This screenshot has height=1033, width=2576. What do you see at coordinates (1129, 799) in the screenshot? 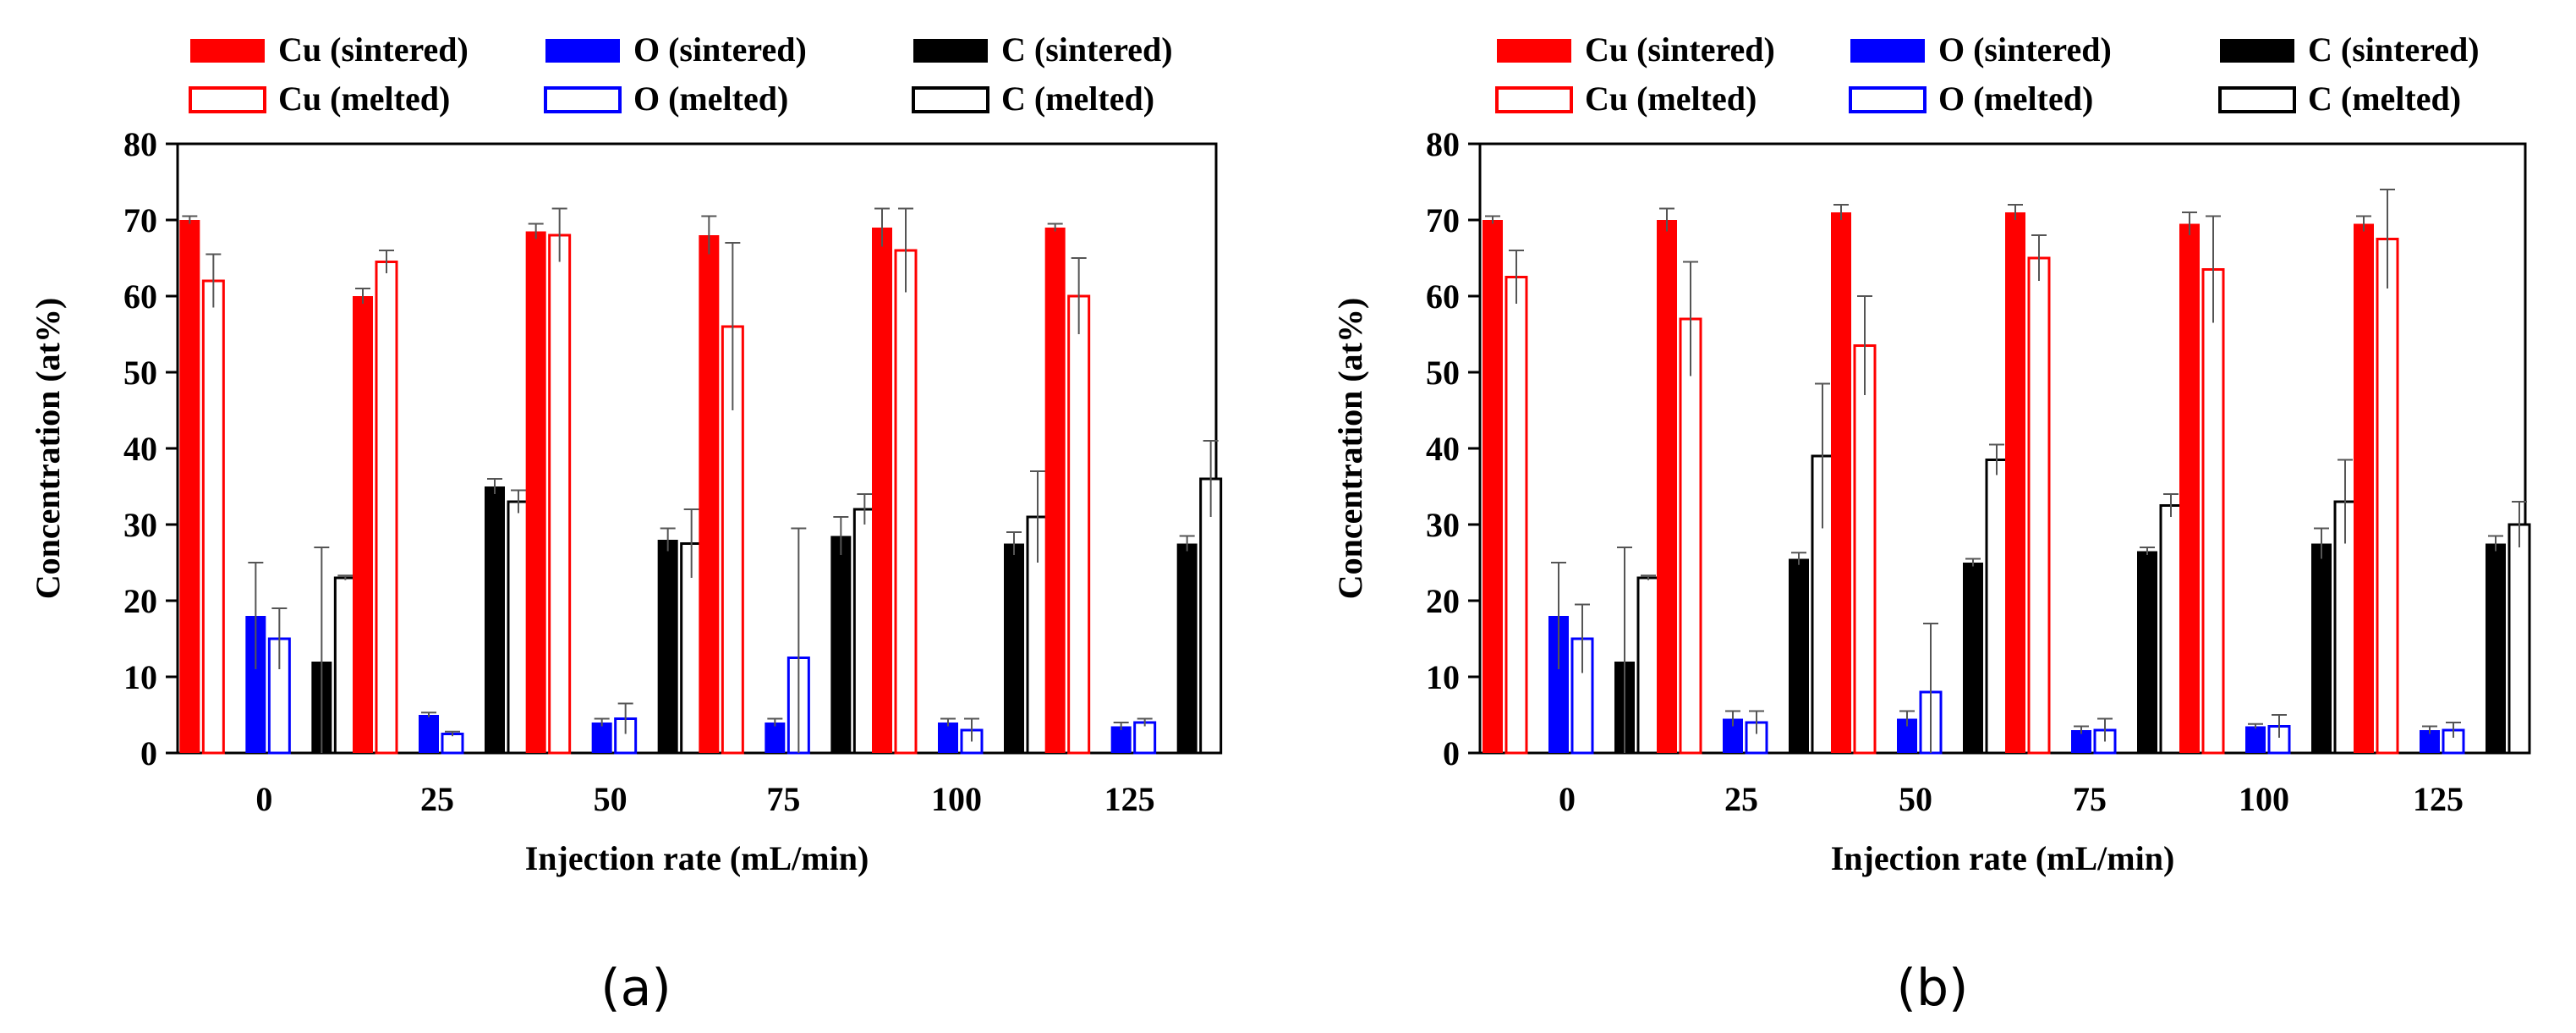
I see `x-tick-label-125: 125` at bounding box center [1129, 799].